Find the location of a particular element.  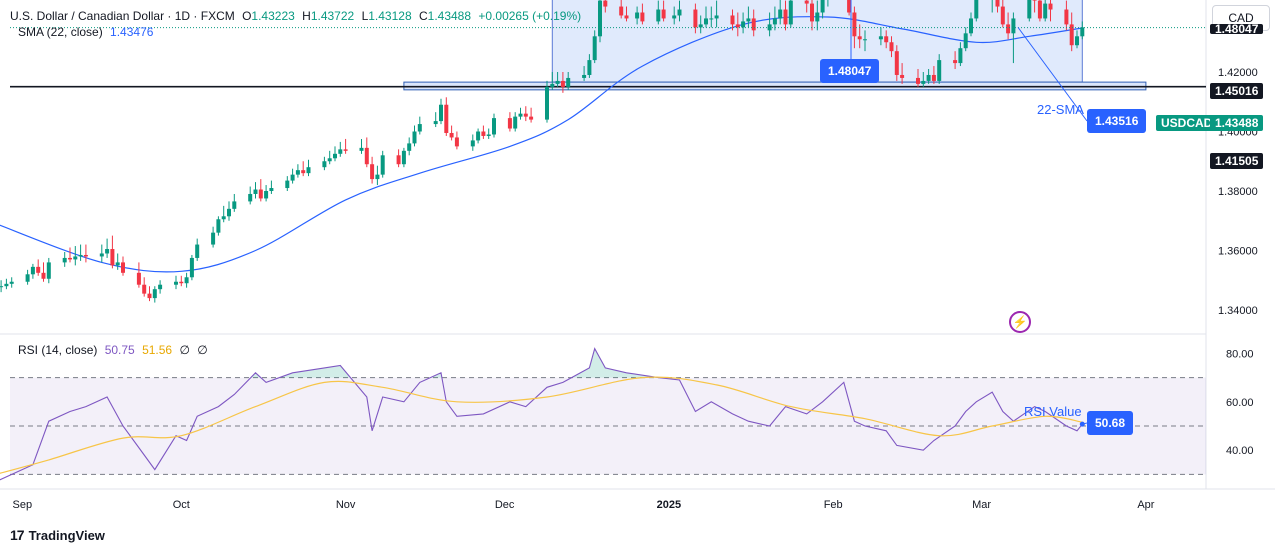

rsi-tick-label: 40.00 is located at coordinates (1240, 451).